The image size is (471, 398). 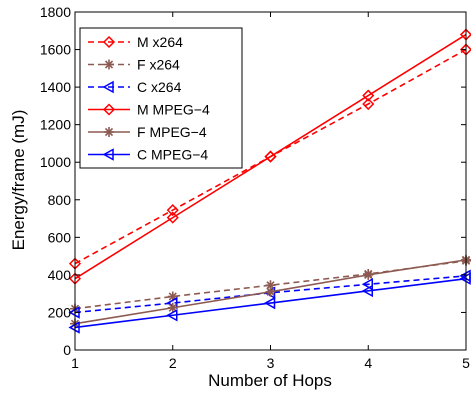 I want to click on legend-label: C x264, so click(x=159, y=87).